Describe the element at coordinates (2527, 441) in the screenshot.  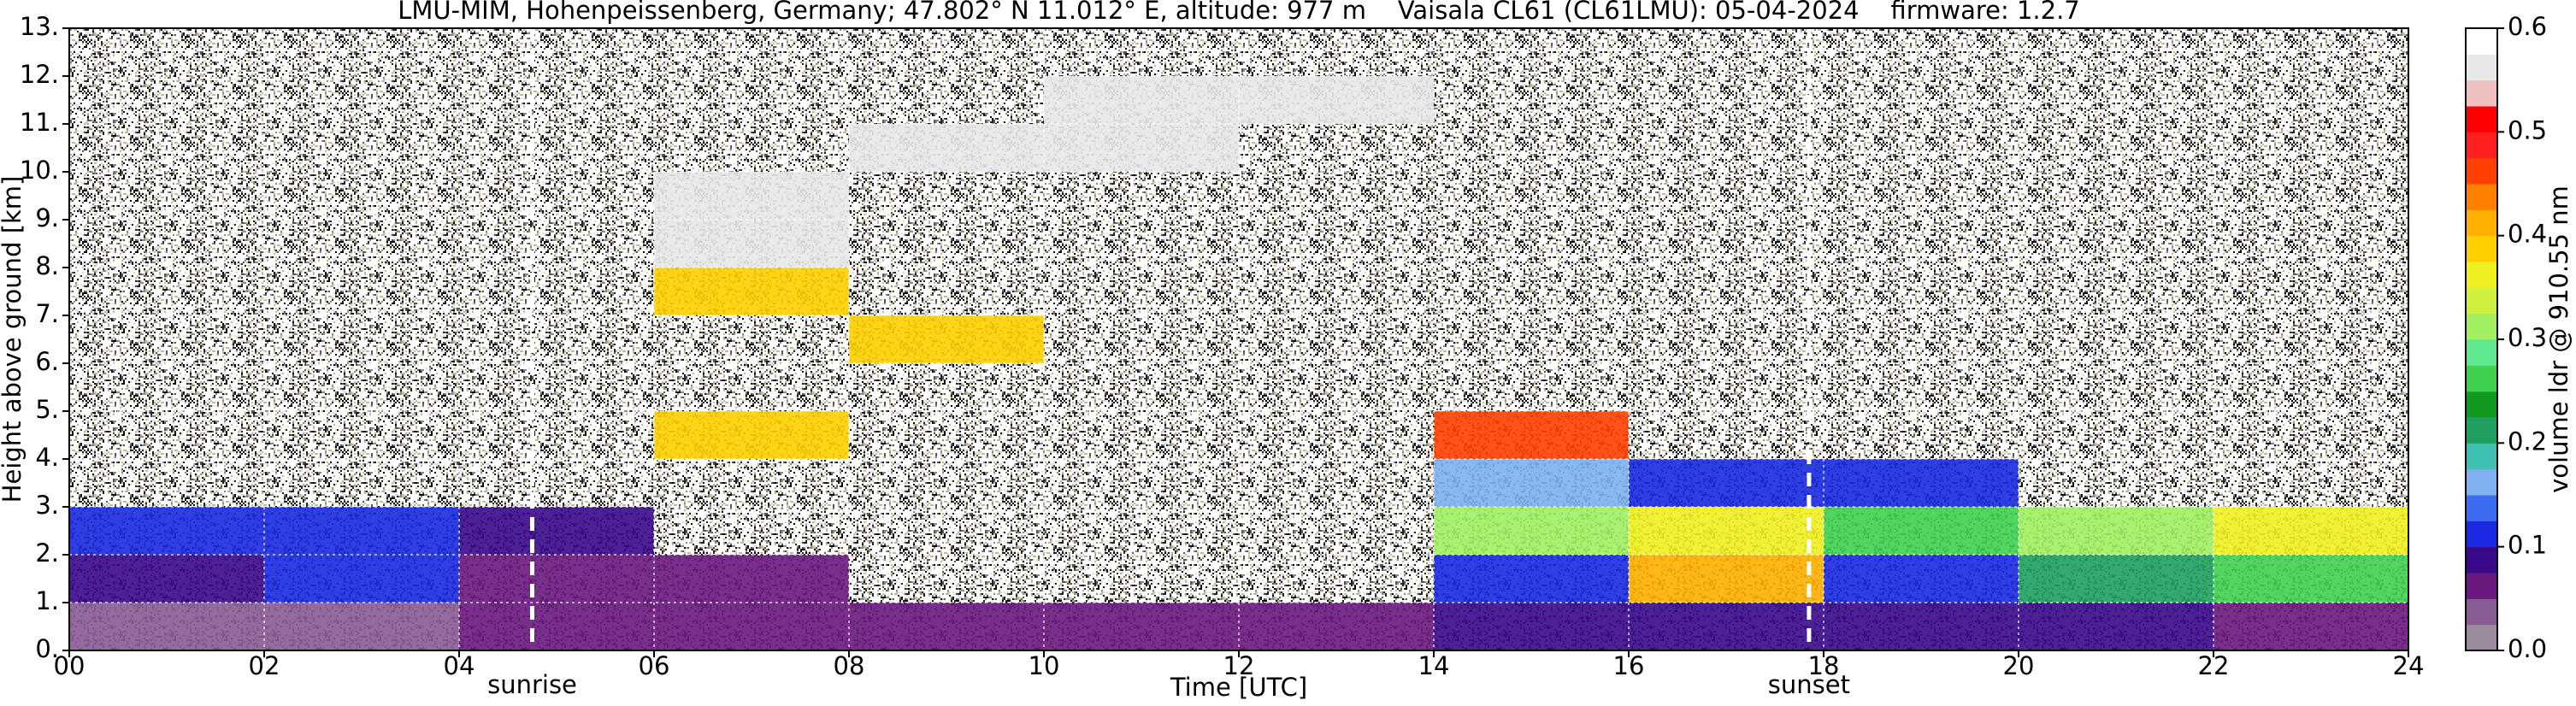
I see `colorbar-tick-label: 0.2` at that location.